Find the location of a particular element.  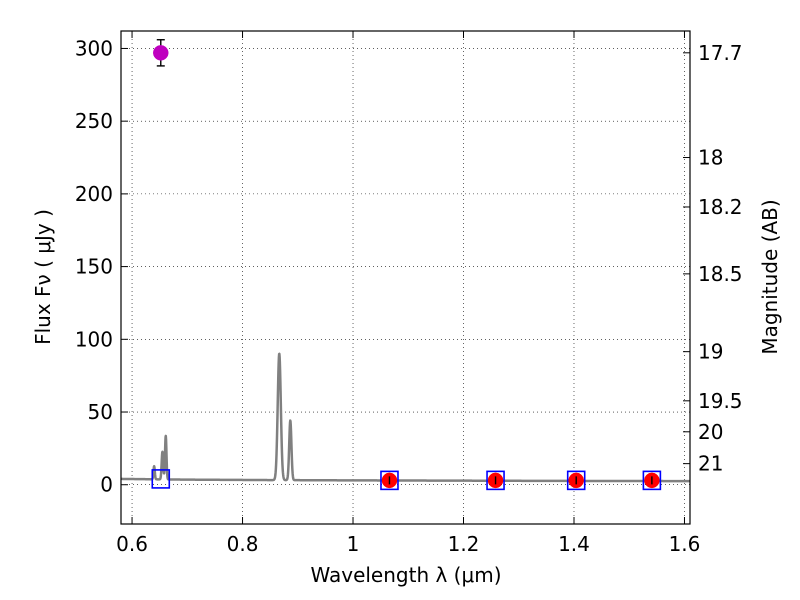

x-axis-title: Wavelength λ (μm) is located at coordinates (405, 575).